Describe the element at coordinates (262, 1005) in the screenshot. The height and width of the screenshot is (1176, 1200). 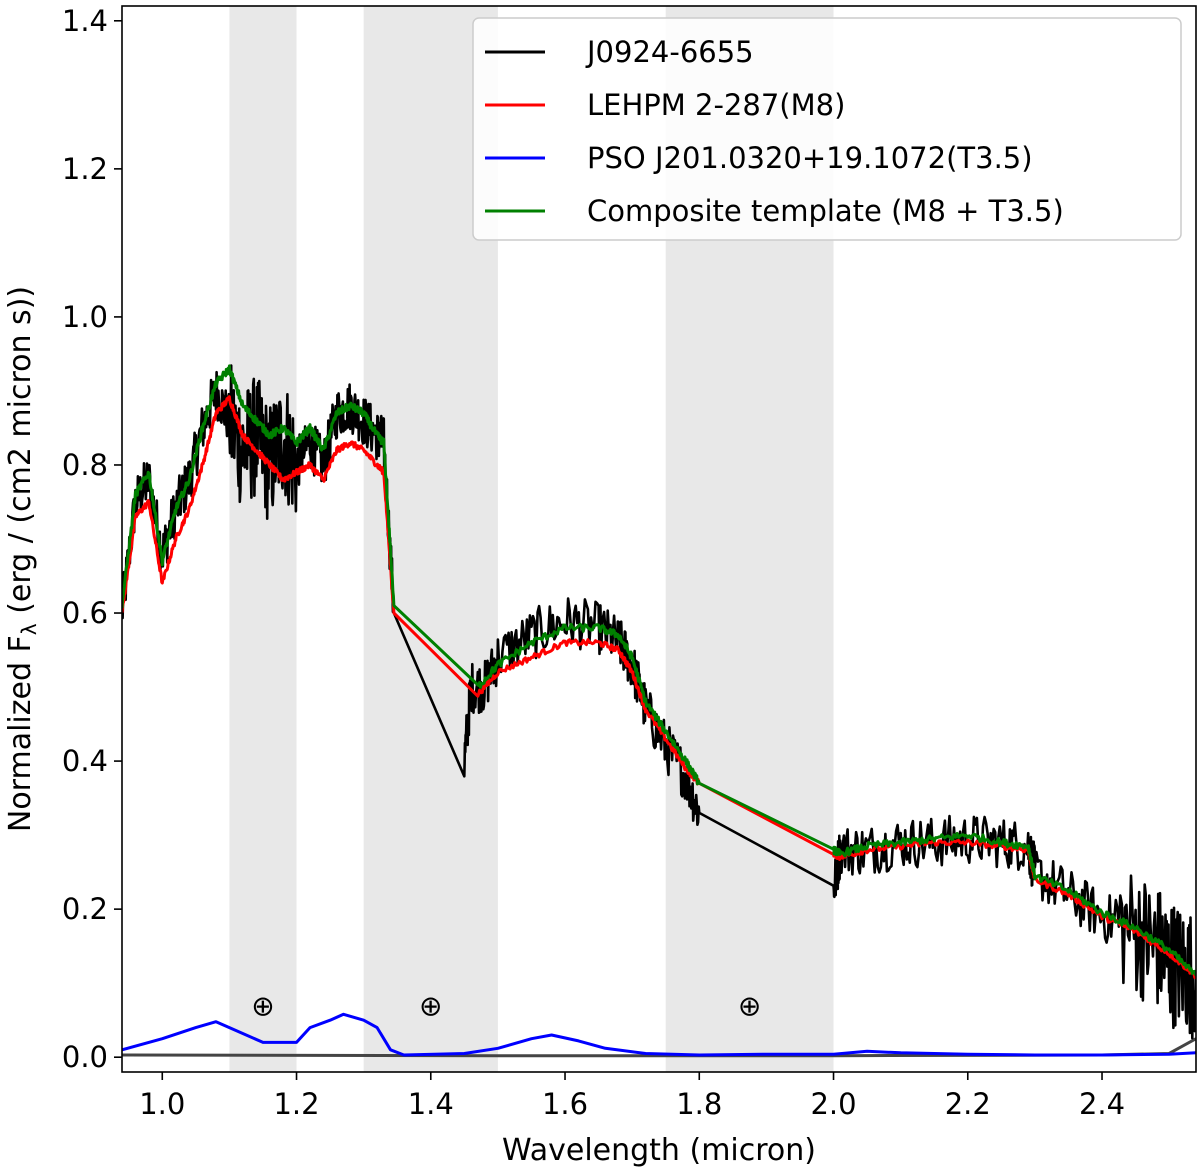
I see `telluric-marker-1: ⊕` at that location.